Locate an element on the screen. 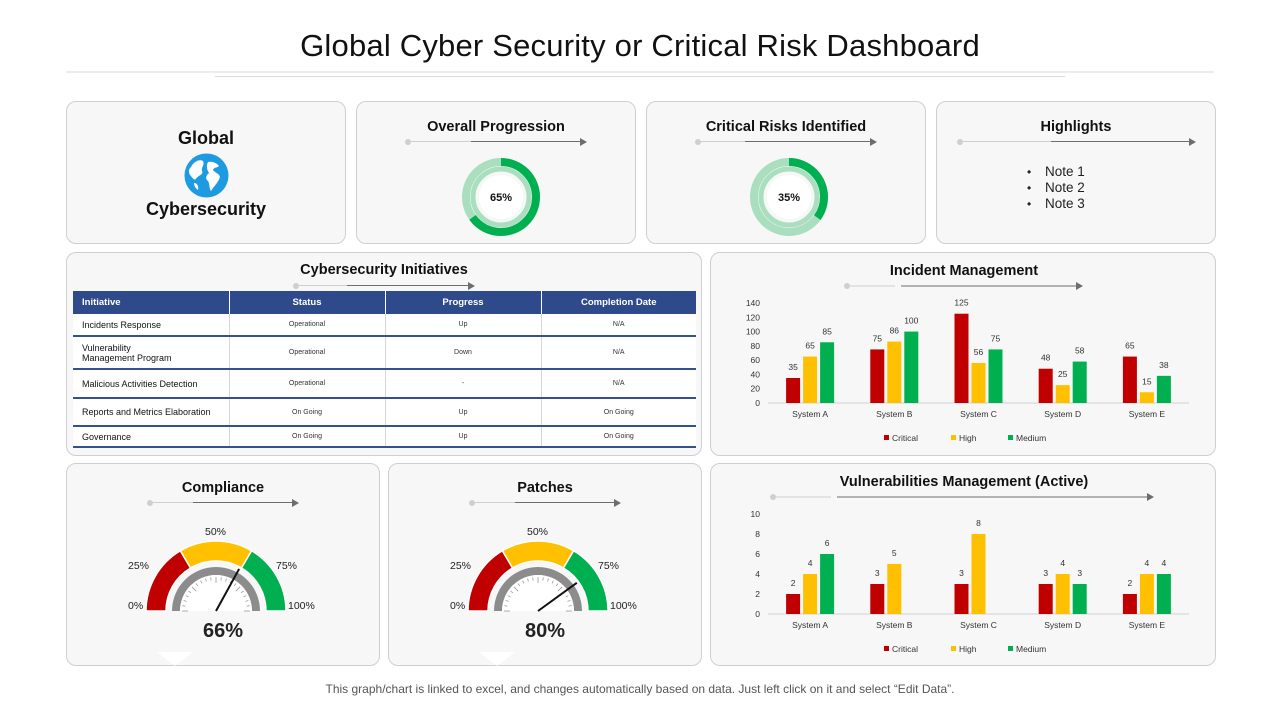  compliance-card: Compliance 0% 25% 50% 75% 100% 66% is located at coordinates (223, 564).